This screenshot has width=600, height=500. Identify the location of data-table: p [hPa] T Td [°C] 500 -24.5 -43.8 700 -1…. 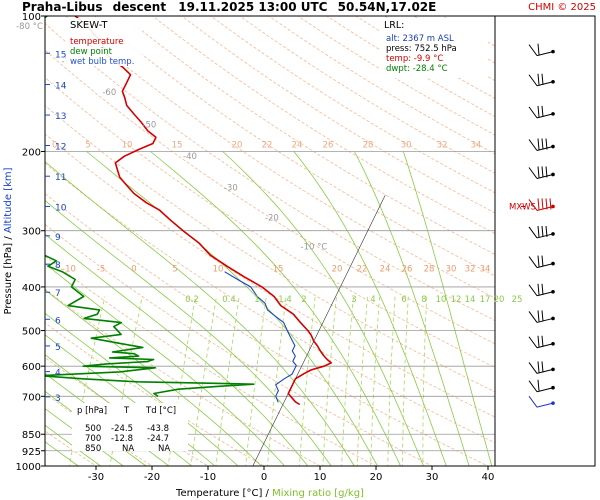
(126, 430).